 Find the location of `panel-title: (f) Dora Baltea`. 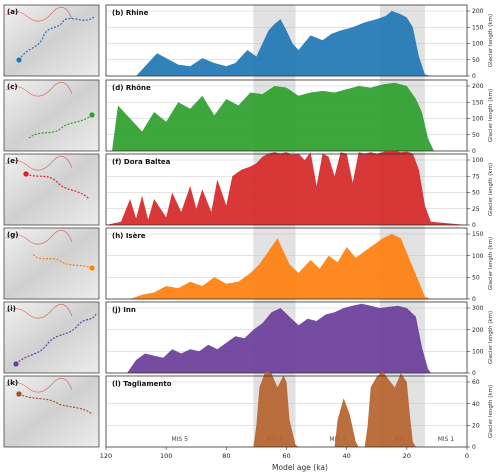

panel-title: (f) Dora Baltea is located at coordinates (141, 162).